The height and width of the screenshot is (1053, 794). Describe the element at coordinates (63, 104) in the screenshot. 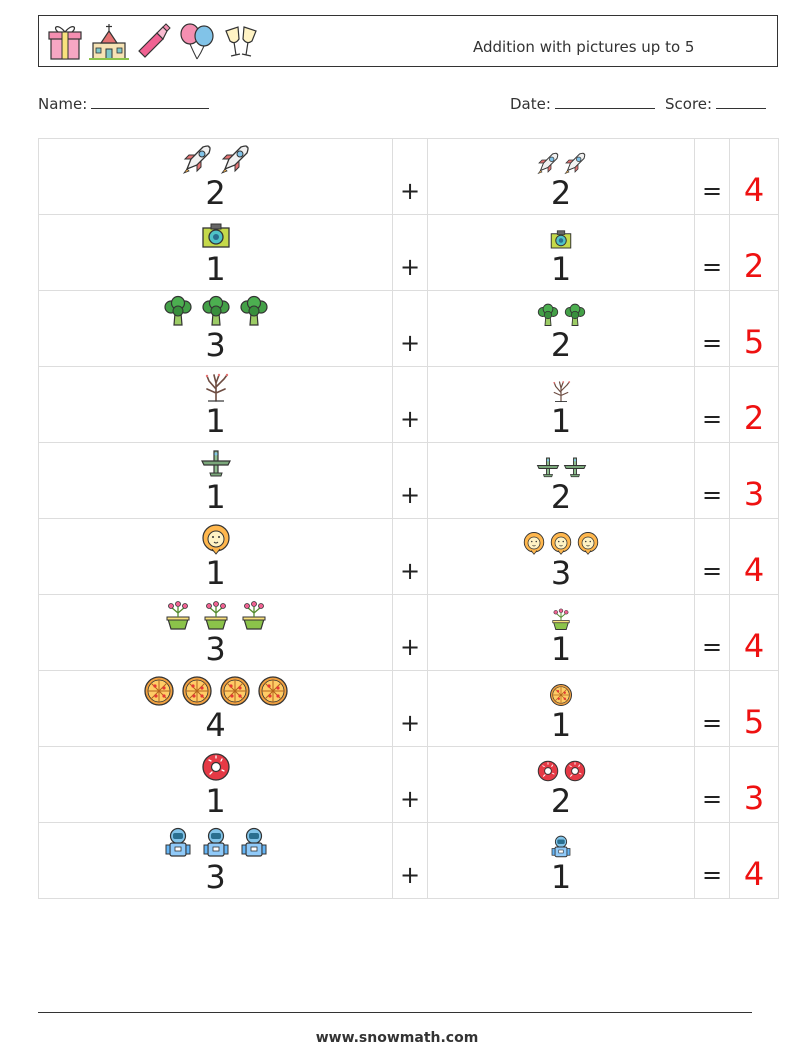

I see `name-label: Name:` at that location.